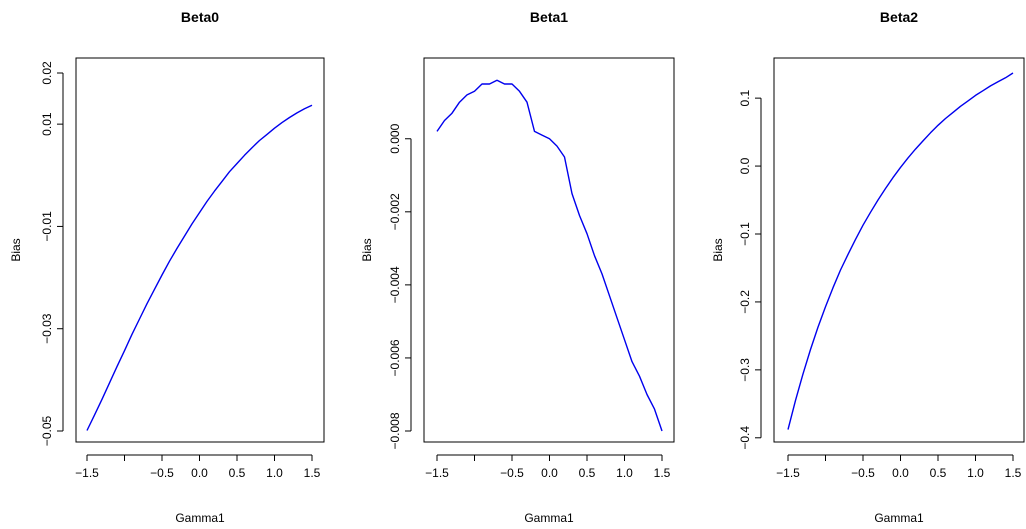  I want to click on y-tick-label: −0.004, so click(395, 284).